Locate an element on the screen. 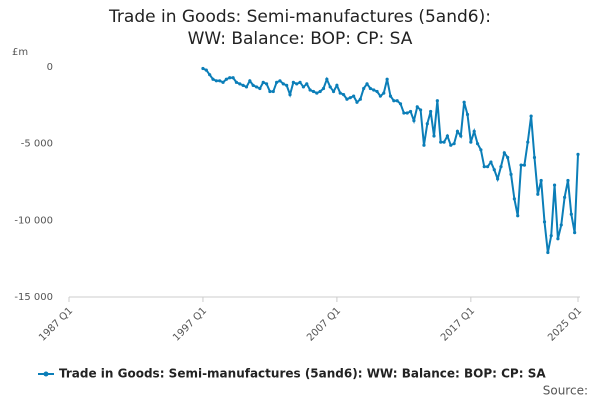 Image resolution: width=600 pixels, height=400 pixels. x-tick-label: 2007 Q1 is located at coordinates (324, 324).